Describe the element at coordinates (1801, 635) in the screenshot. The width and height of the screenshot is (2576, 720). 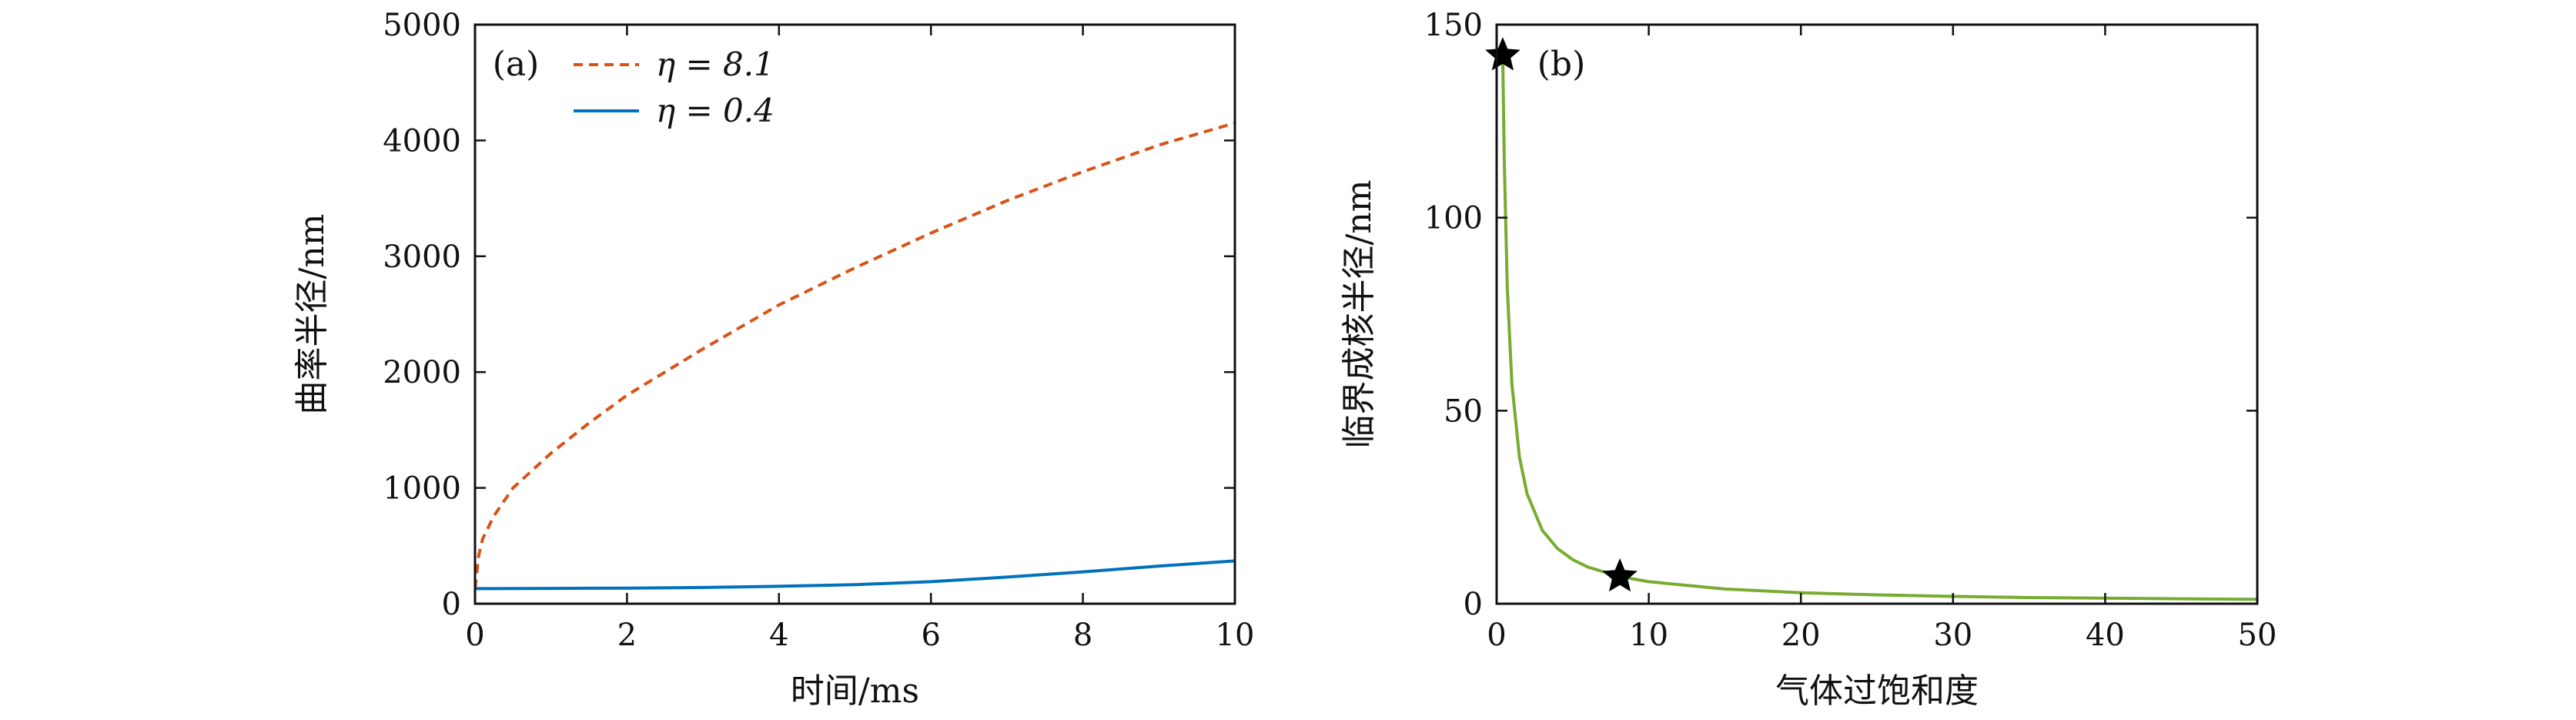
I see `x-tick-label: 20` at that location.